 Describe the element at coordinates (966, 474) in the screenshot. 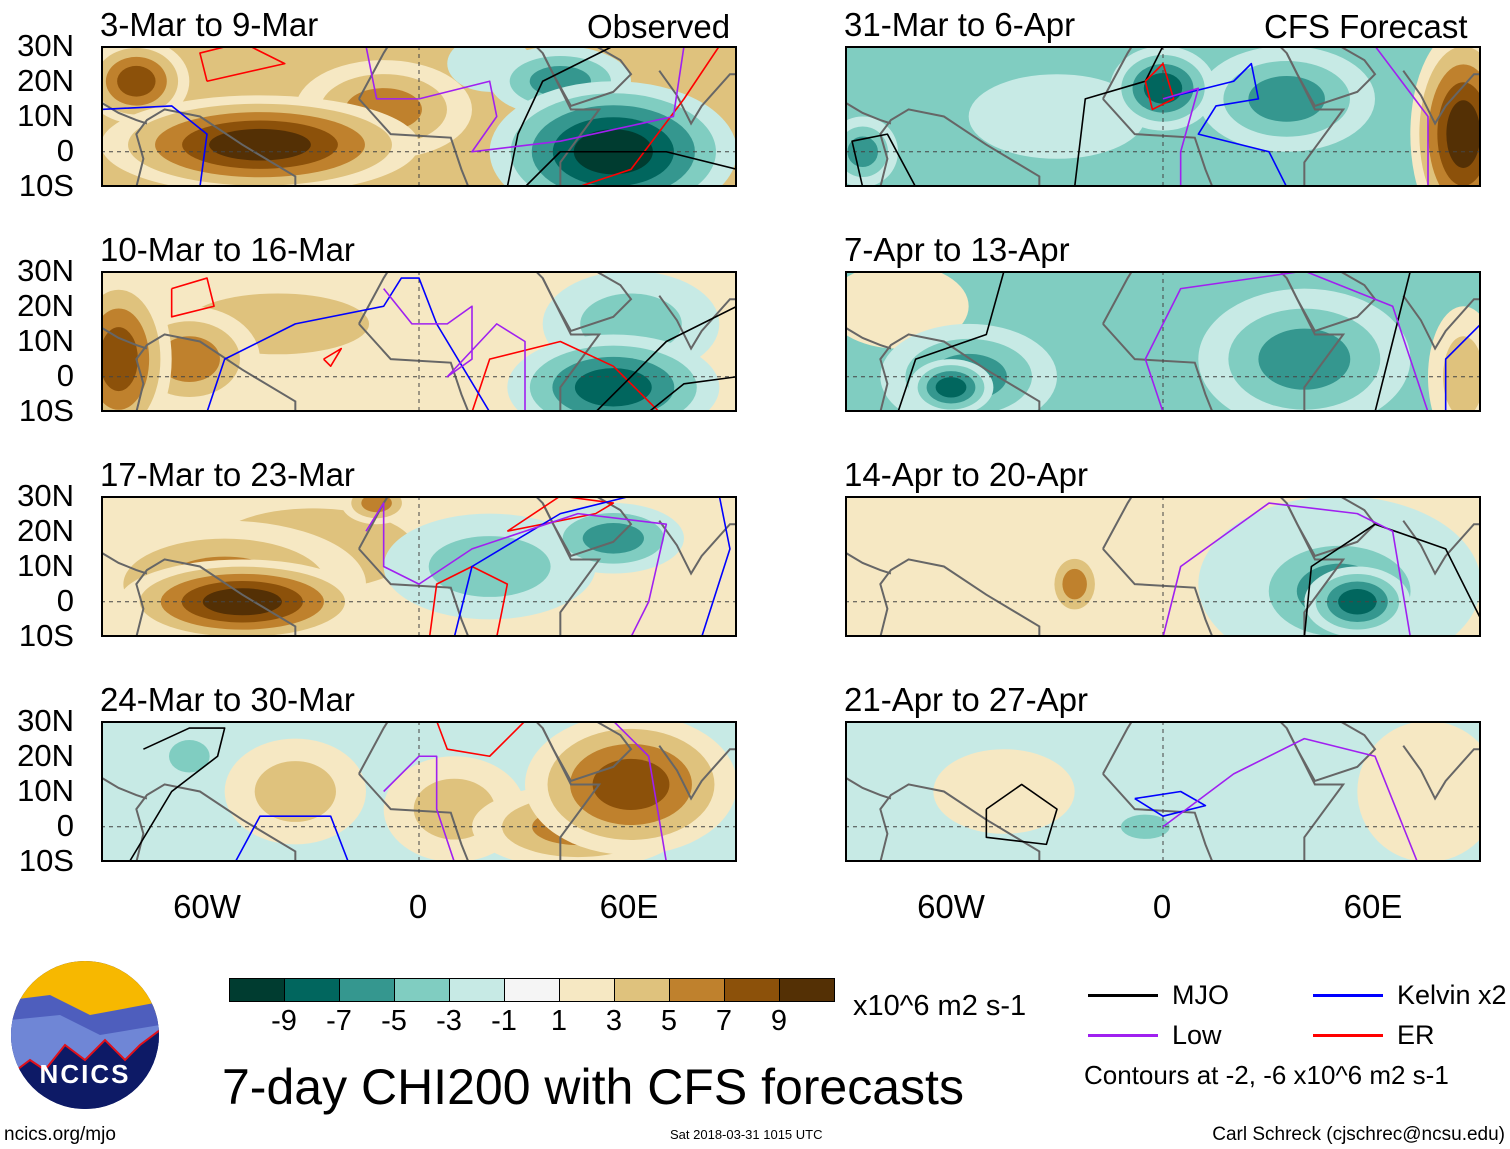

I see `panel-title: 14-Apr to 20-Apr` at that location.